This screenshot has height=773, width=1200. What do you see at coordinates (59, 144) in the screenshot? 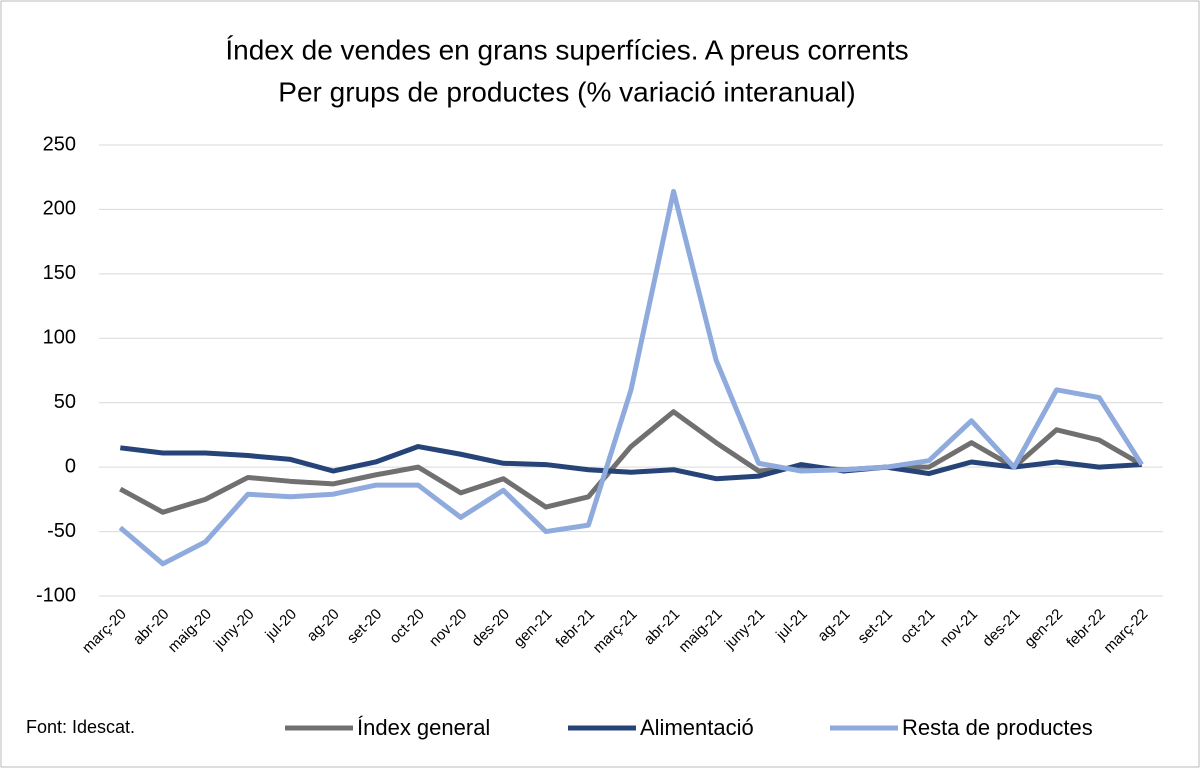
I see `y-tick-label: 250` at bounding box center [59, 144].